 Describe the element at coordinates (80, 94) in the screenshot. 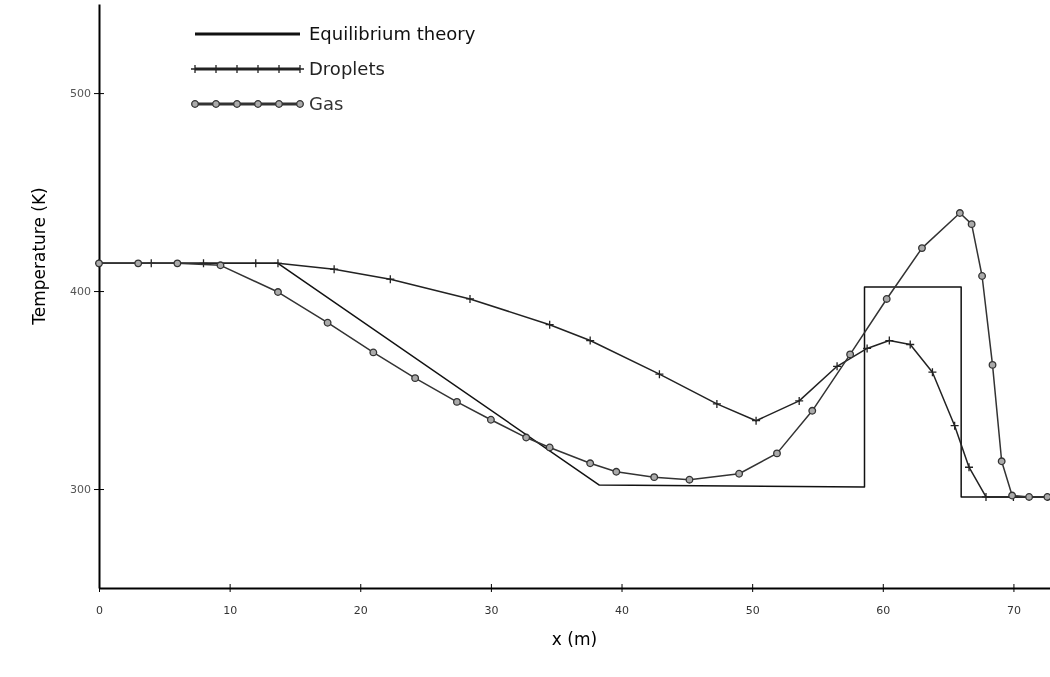

I see `y-tick-label: 500` at that location.